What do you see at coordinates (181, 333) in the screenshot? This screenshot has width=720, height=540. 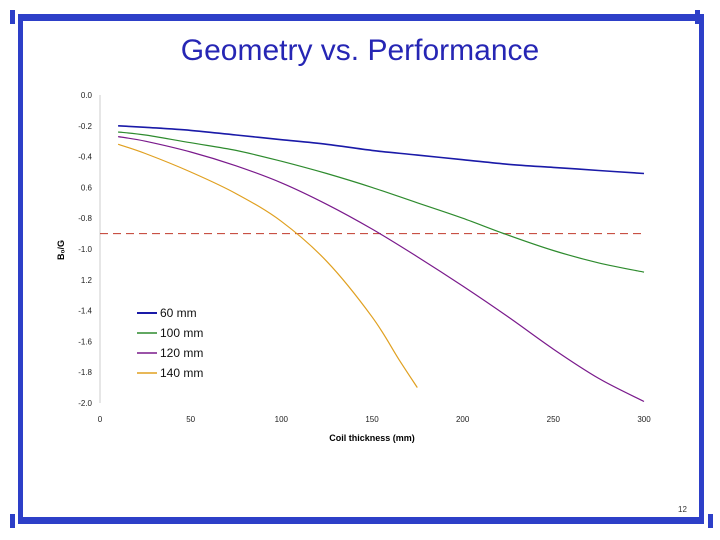 I see `legend-label-100-mm: 100 mm` at bounding box center [181, 333].